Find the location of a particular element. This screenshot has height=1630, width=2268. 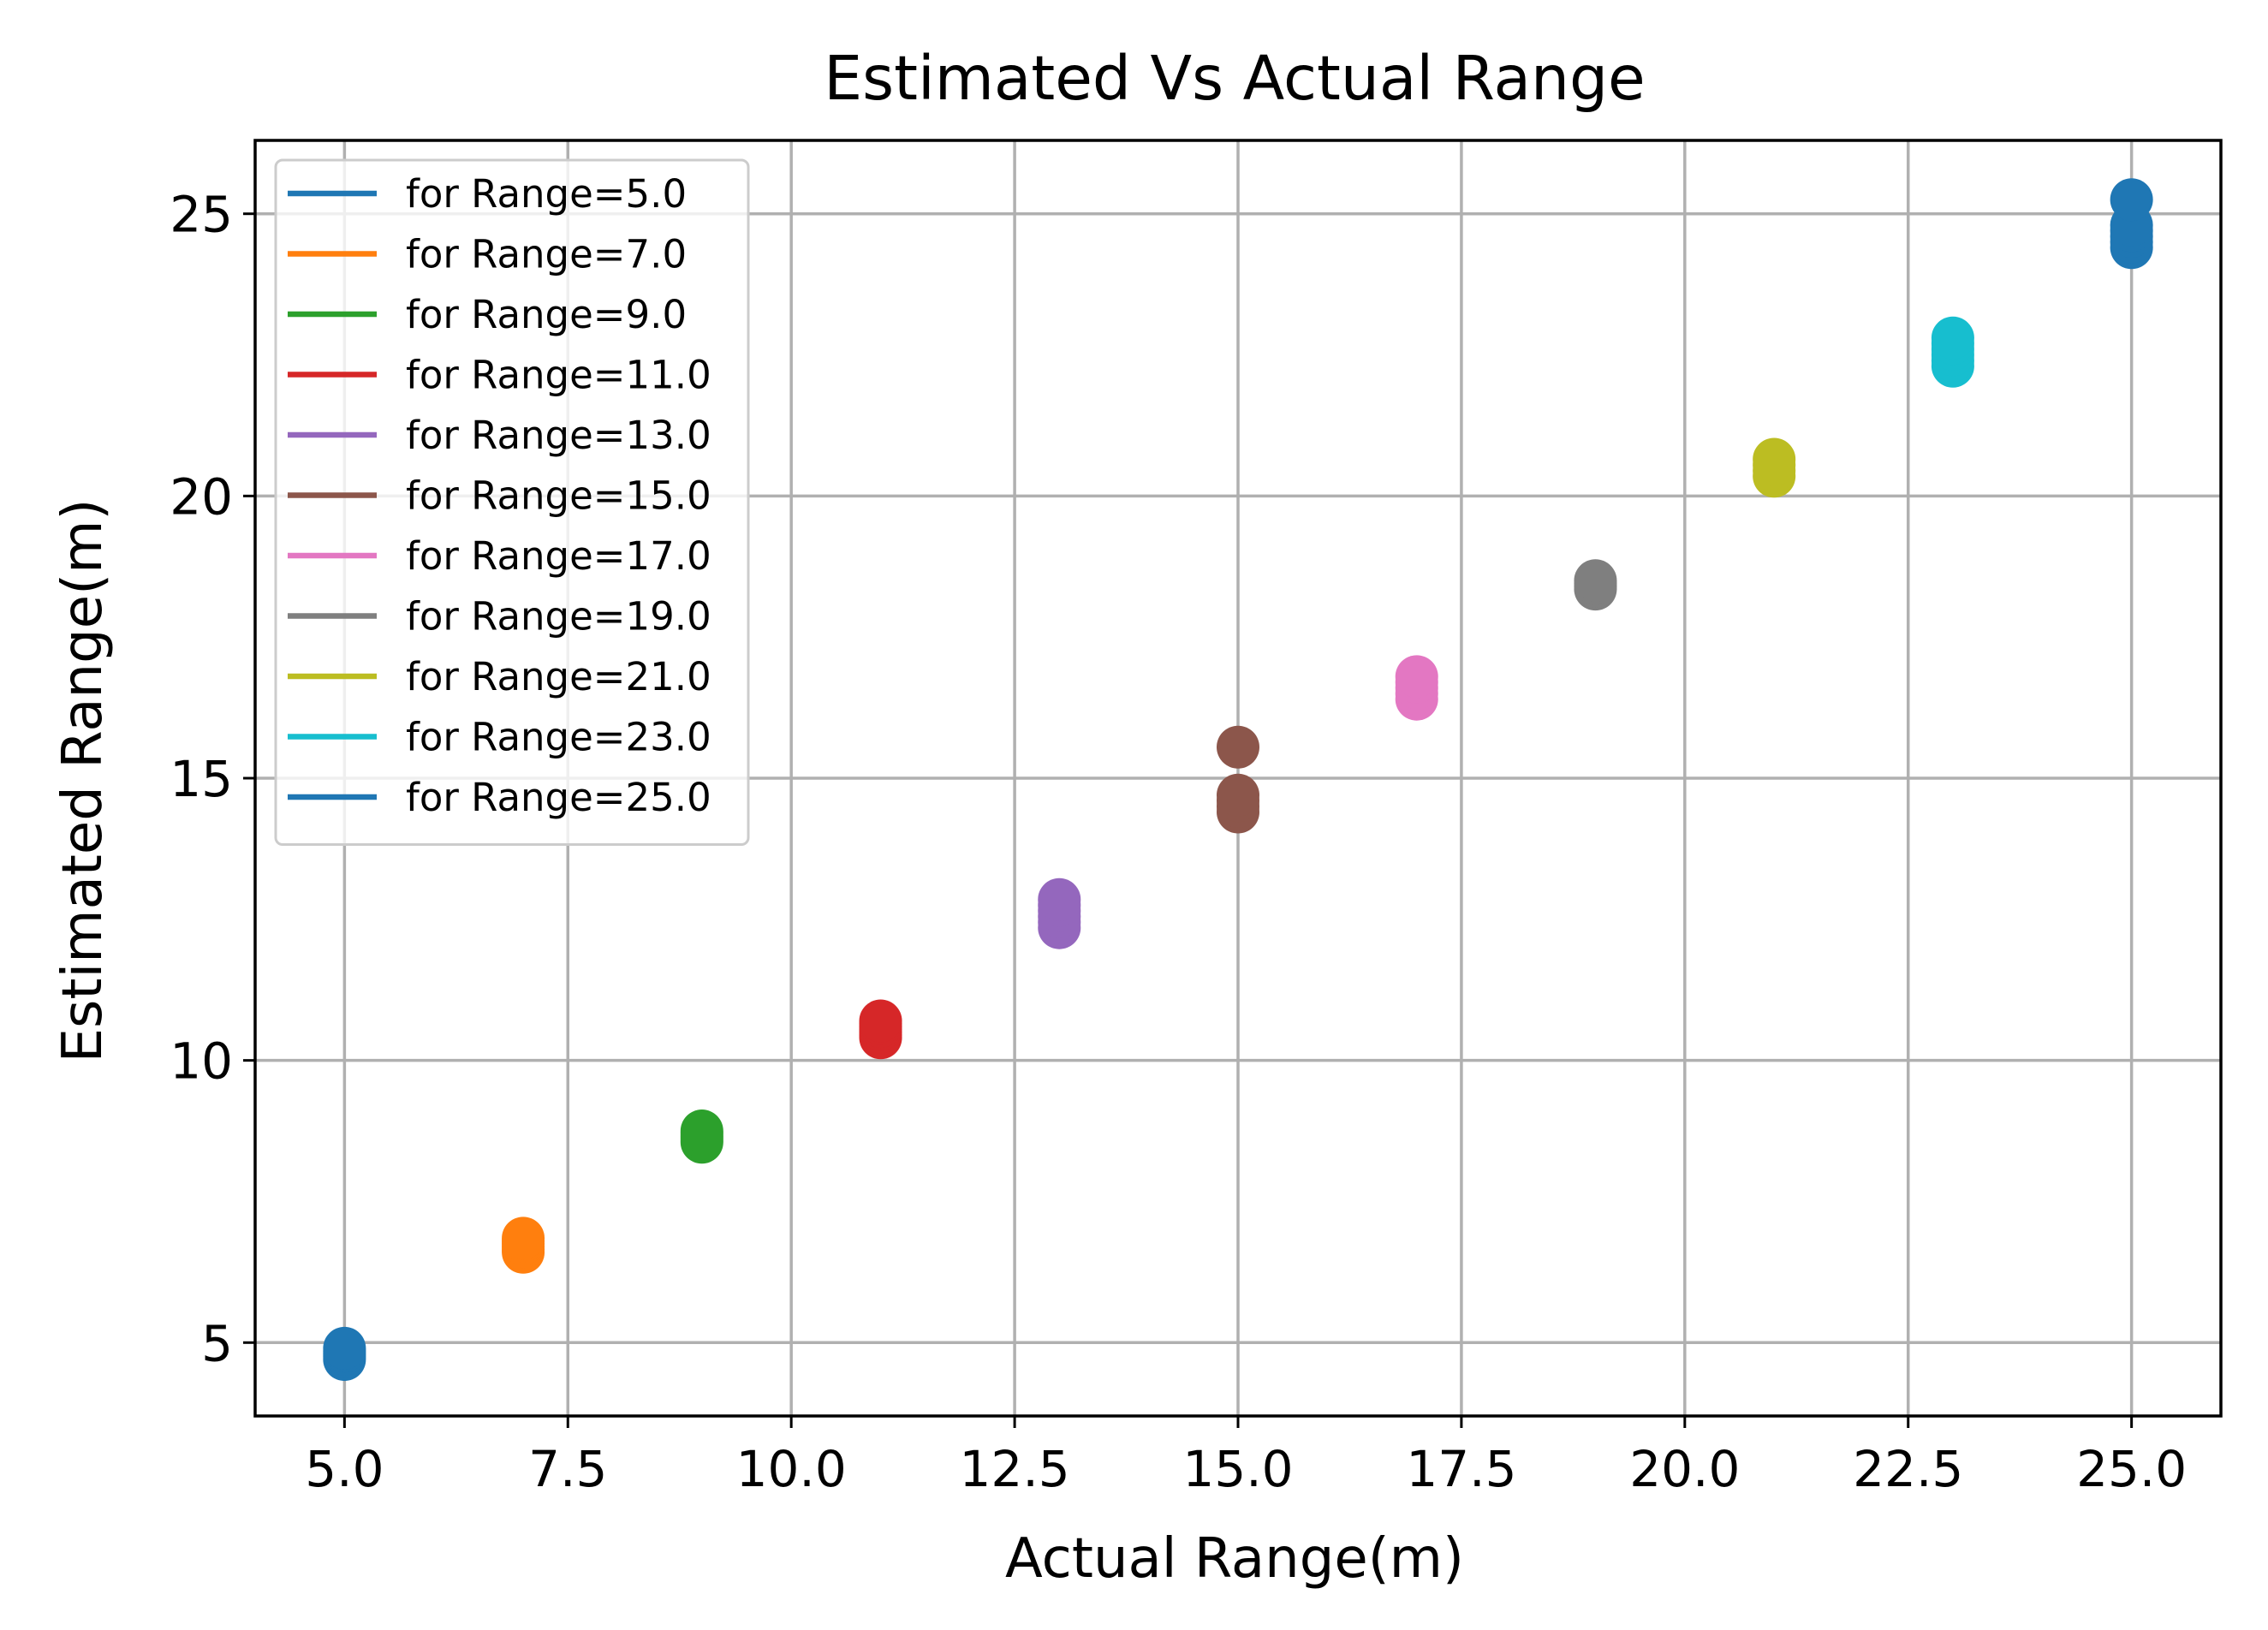

x-tick-label: 10.0 is located at coordinates (791, 1469).